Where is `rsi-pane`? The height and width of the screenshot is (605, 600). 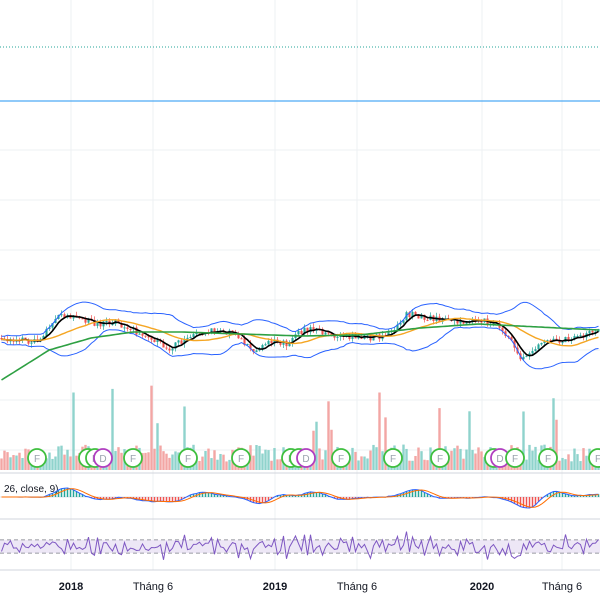
rsi-pane is located at coordinates (300, 546).